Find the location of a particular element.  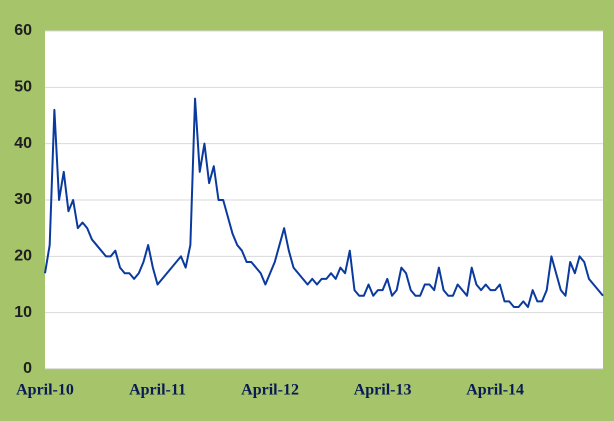

x-tick-label: April-13 is located at coordinates (383, 390).